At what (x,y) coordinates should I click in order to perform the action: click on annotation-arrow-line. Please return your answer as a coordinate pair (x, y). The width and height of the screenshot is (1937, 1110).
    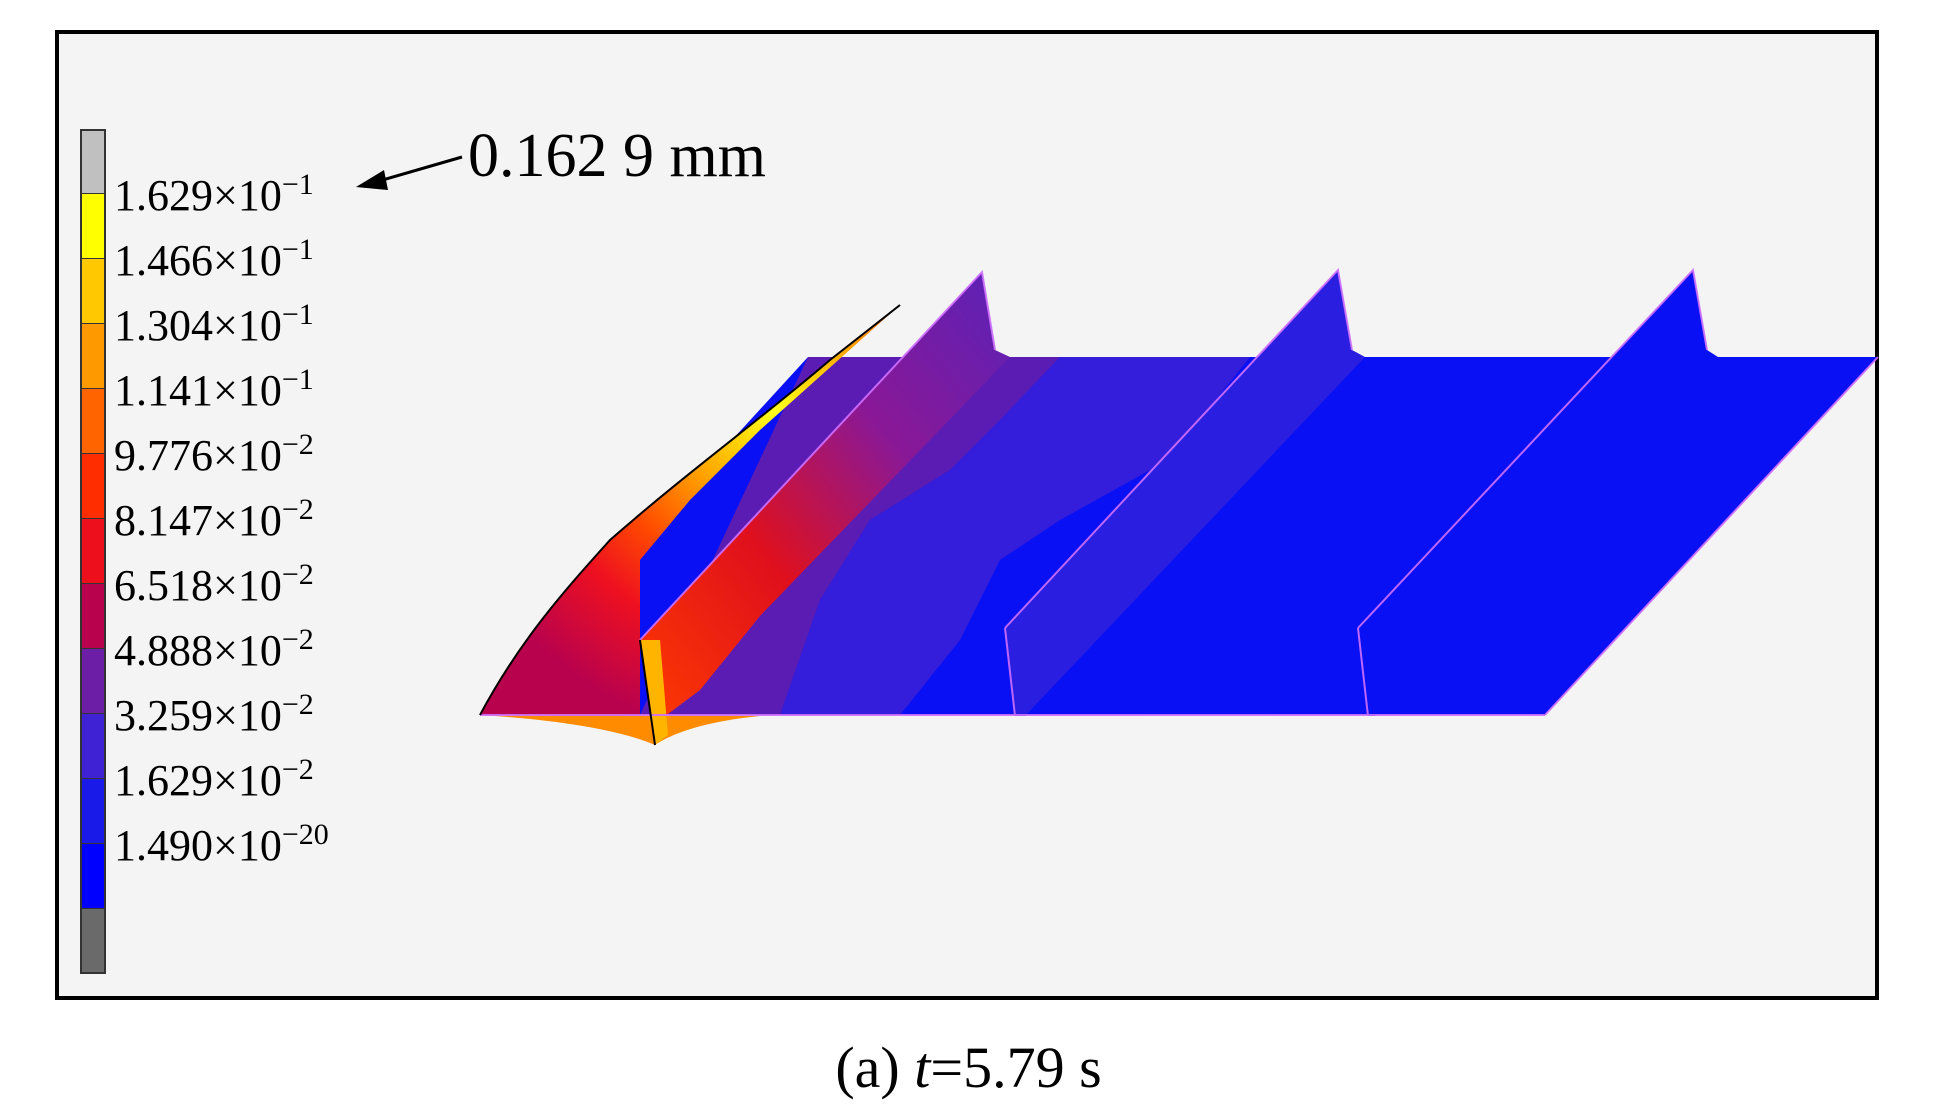
    Looking at the image, I should click on (417, 170).